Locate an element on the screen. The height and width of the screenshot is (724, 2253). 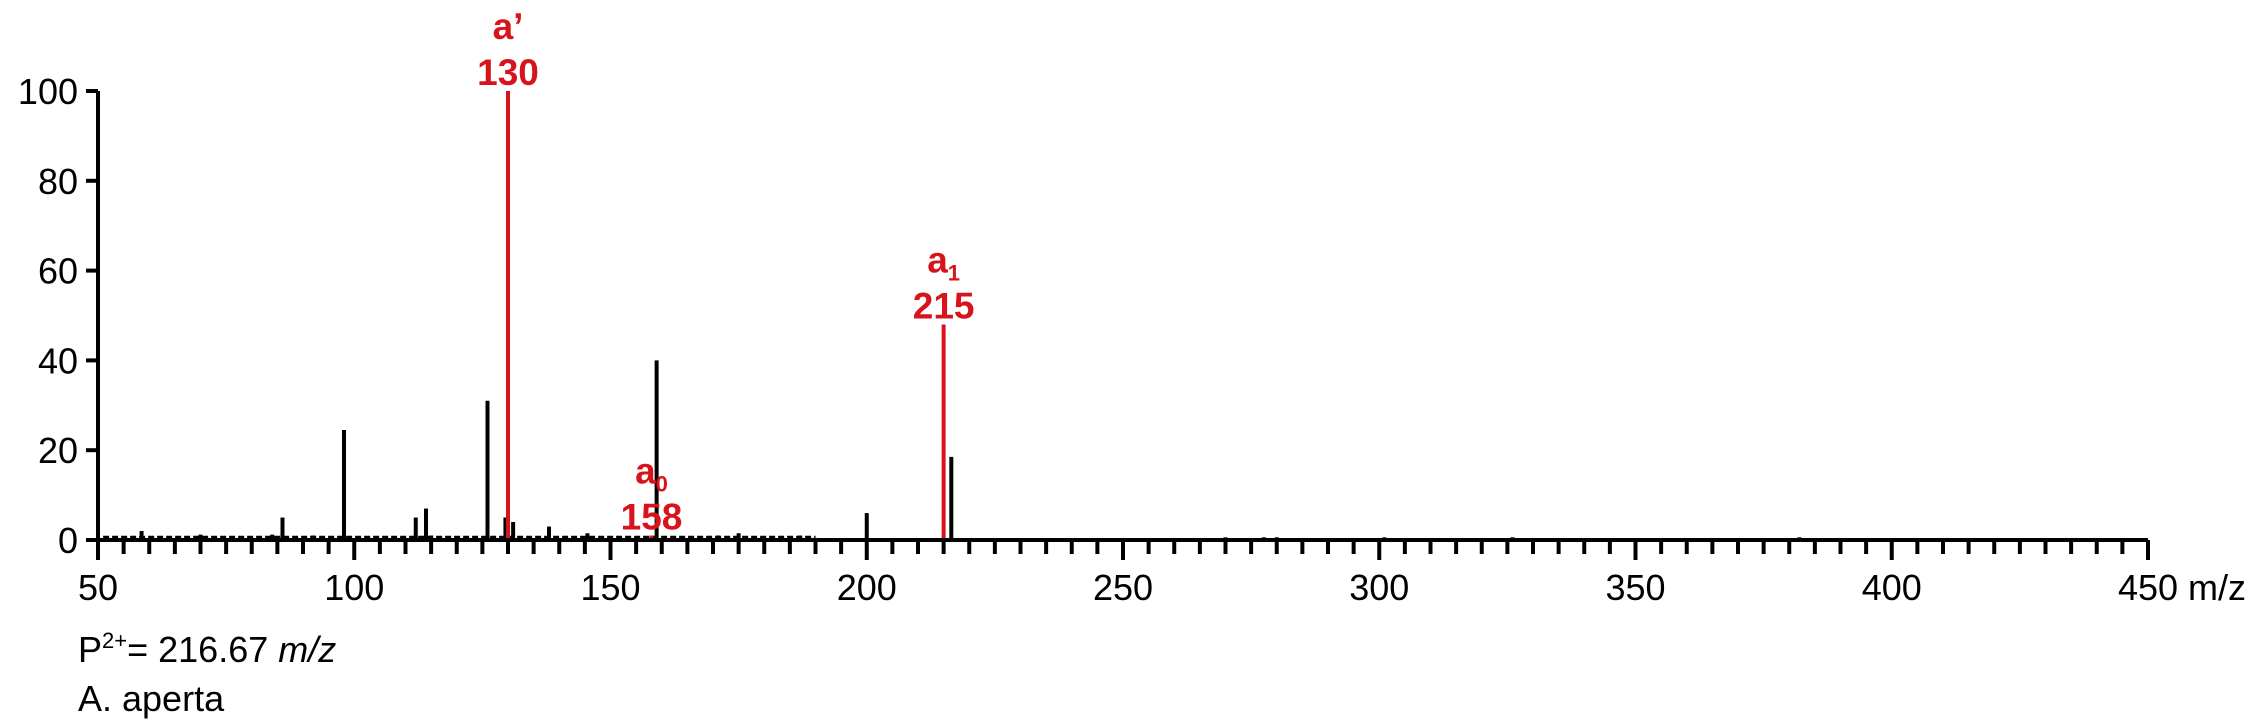
x-unit-label: m/z is located at coordinates (2217, 587).